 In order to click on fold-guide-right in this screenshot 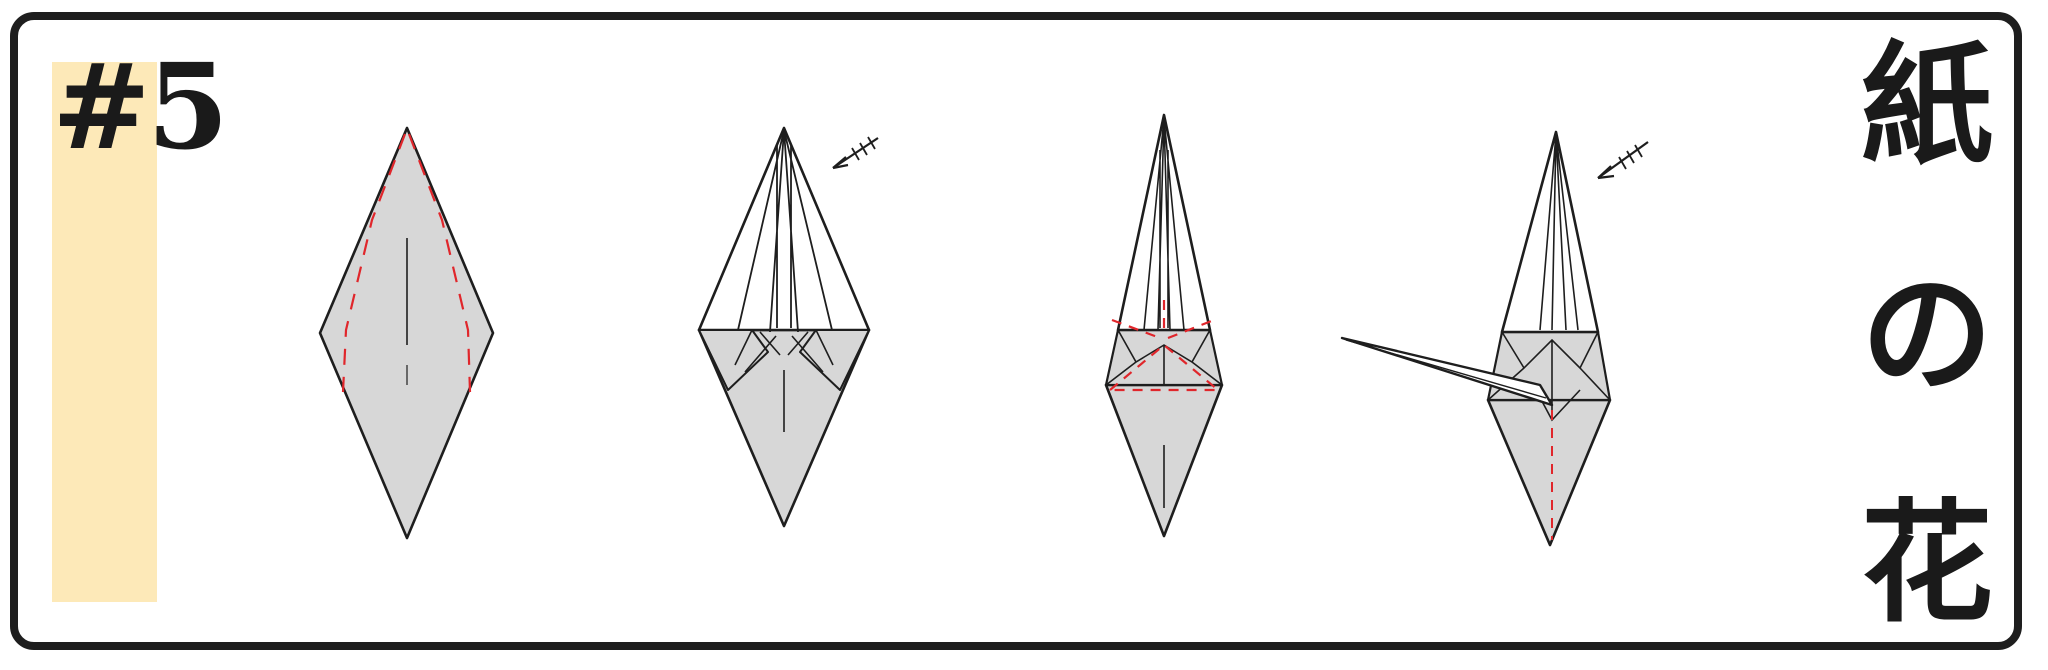, I will do `click(439, 263)`.